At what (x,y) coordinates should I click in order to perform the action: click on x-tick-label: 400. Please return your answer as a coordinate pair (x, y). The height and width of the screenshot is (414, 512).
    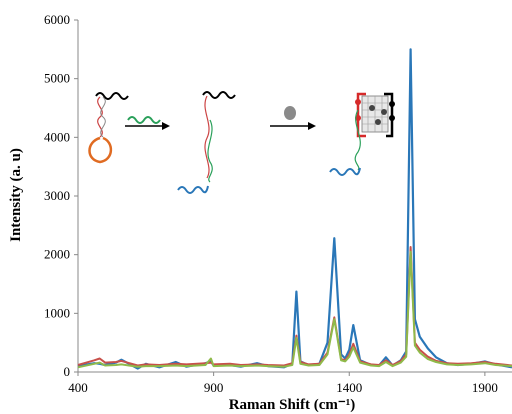
    Looking at the image, I should click on (78, 387).